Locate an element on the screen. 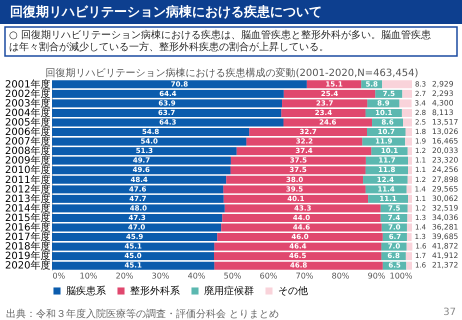 The height and width of the screenshot is (320, 462). text: 回復期リハビリテーション病棟における疾患構成の変動(2001-2020,N=463,454) is located at coordinates (232, 73).